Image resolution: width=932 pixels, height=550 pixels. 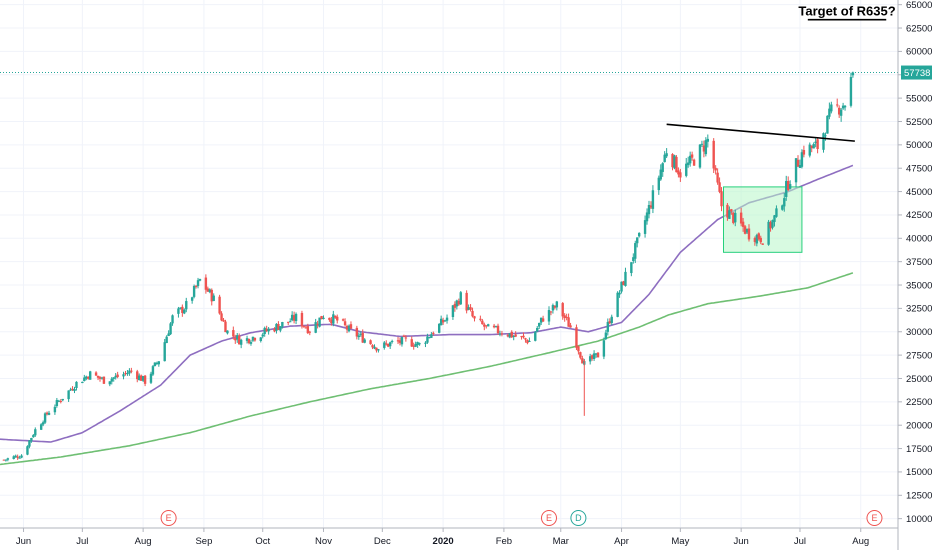 I want to click on event-marker-d: D, so click(x=578, y=518).